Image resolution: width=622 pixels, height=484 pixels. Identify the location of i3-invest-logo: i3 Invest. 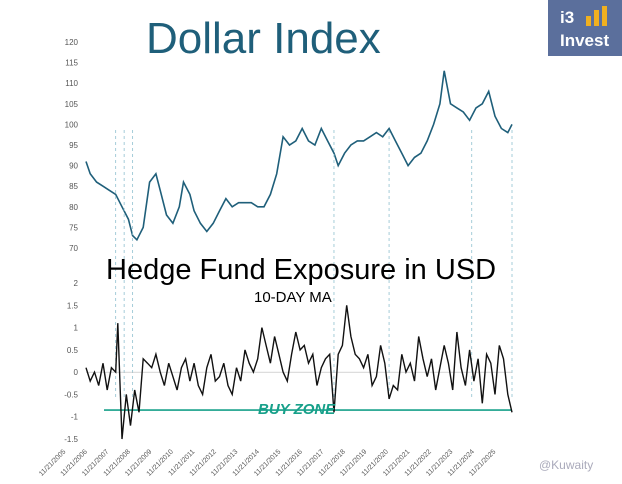
(585, 28).